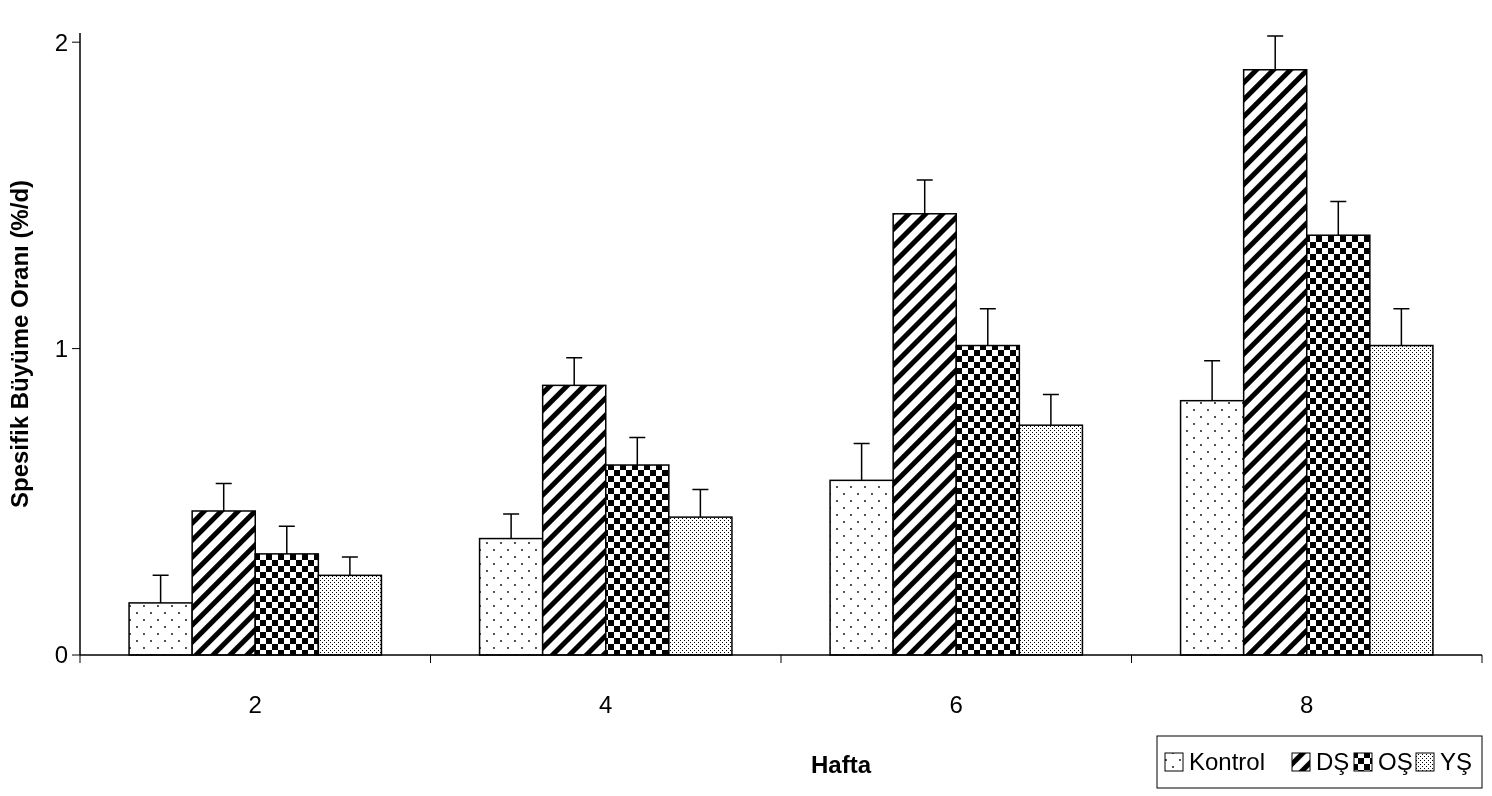 The height and width of the screenshot is (796, 1492). Describe the element at coordinates (61, 42) in the screenshot. I see `y-tick-label: 2` at that location.